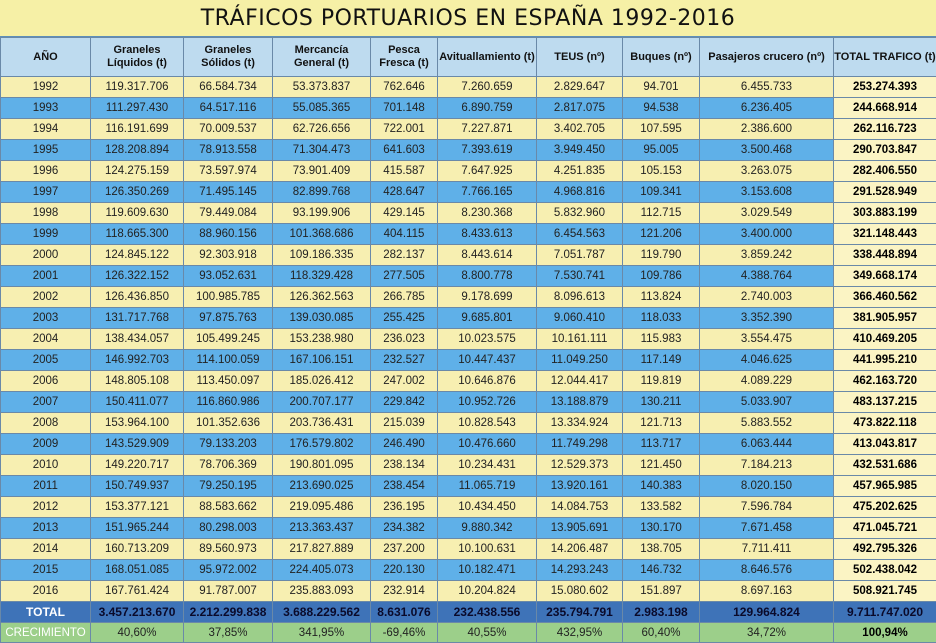 Image resolution: width=936 pixels, height=643 pixels. I want to click on cruise-passengers-cell: 4.089.229, so click(767, 381).